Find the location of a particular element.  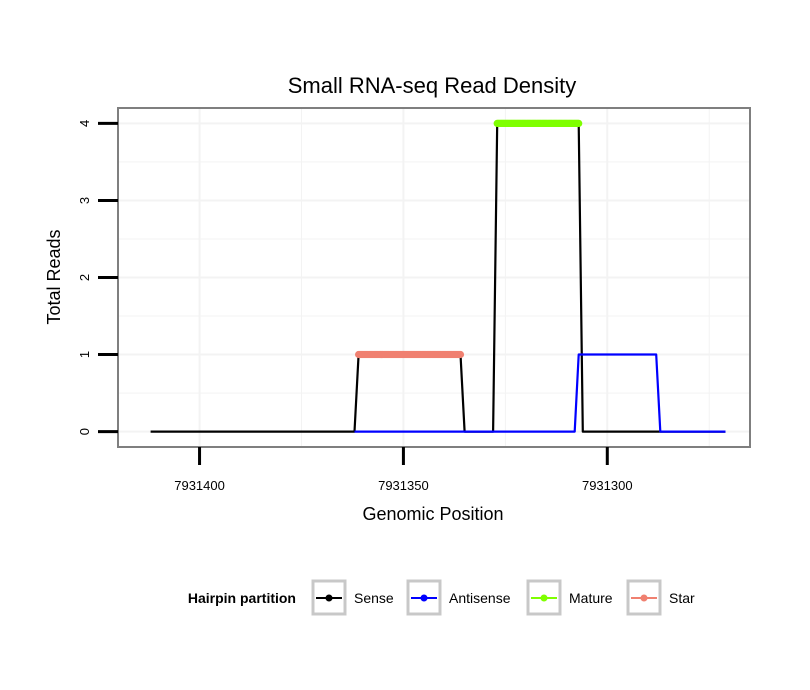

x-tick-label: 7931400 is located at coordinates (199, 485).